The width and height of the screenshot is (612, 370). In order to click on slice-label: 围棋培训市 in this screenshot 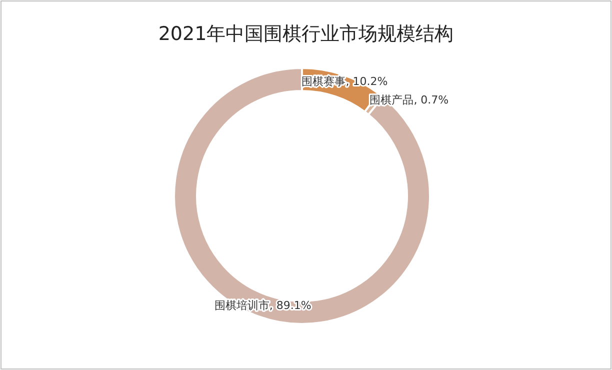, I will do `click(242, 305)`.